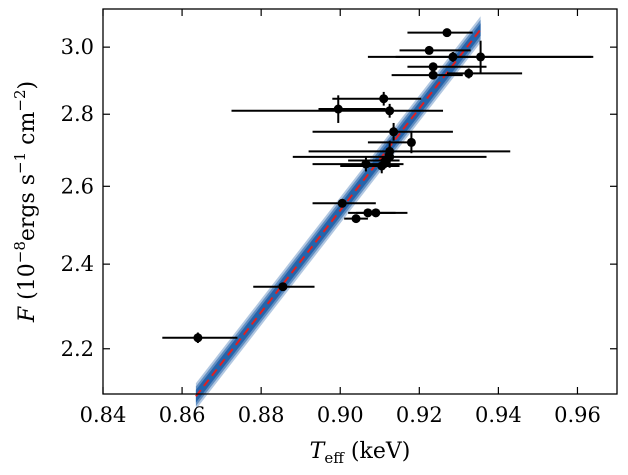 The image size is (628, 475). Describe the element at coordinates (318, 451) in the screenshot. I see `x-axis-label-var: T` at that location.